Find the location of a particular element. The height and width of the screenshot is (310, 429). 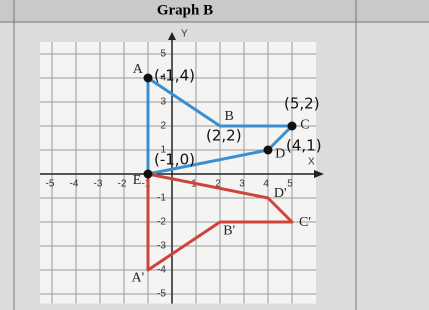

vertex-label: C' is located at coordinates (305, 222).